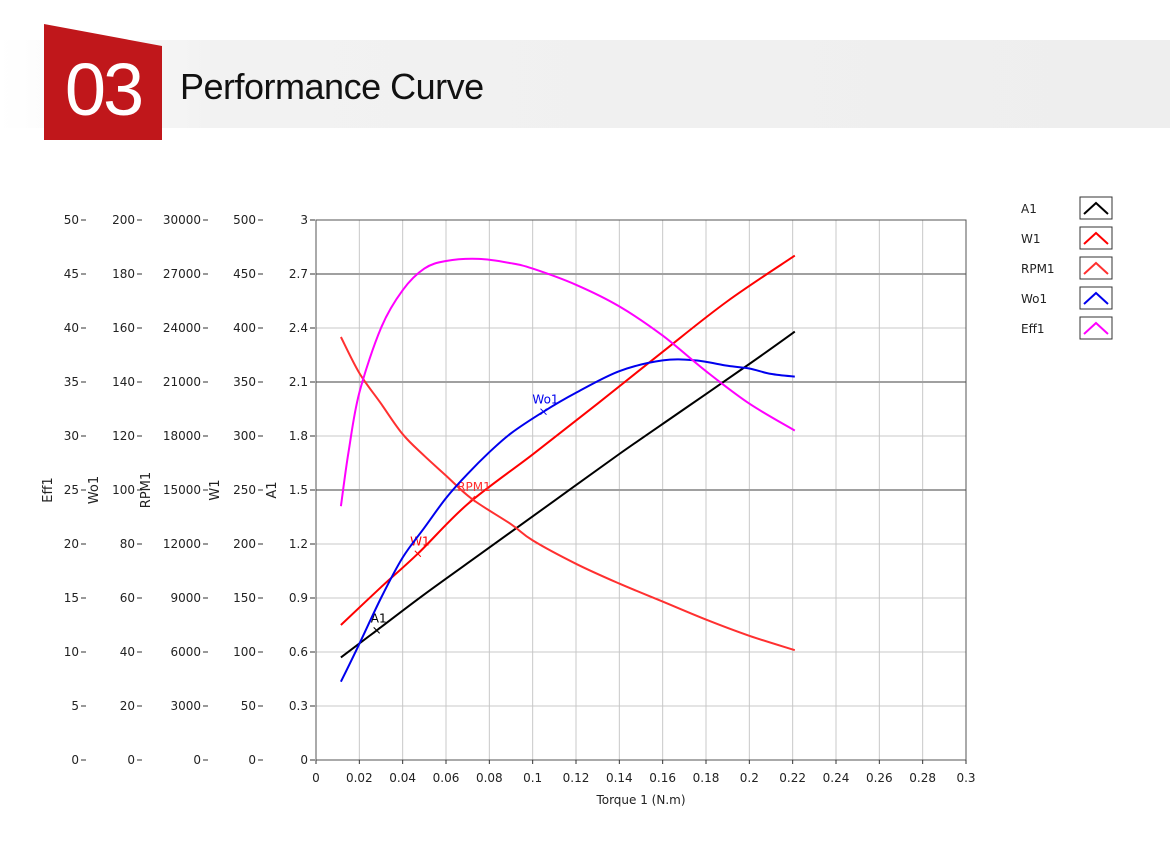  What do you see at coordinates (244, 328) in the screenshot?
I see `y-tick-label-w1: 400` at bounding box center [244, 328].